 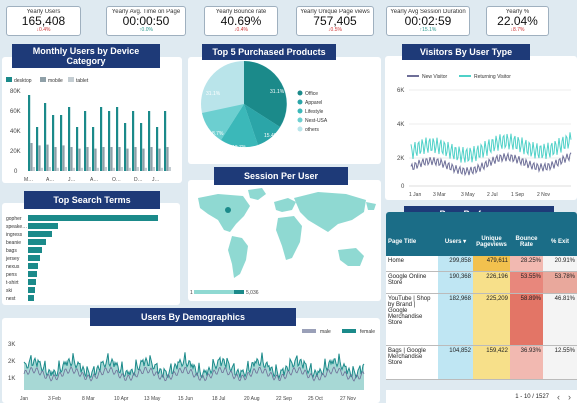 I want to click on col-bounce-rate: Bounce Rate, so click(x=526, y=241).